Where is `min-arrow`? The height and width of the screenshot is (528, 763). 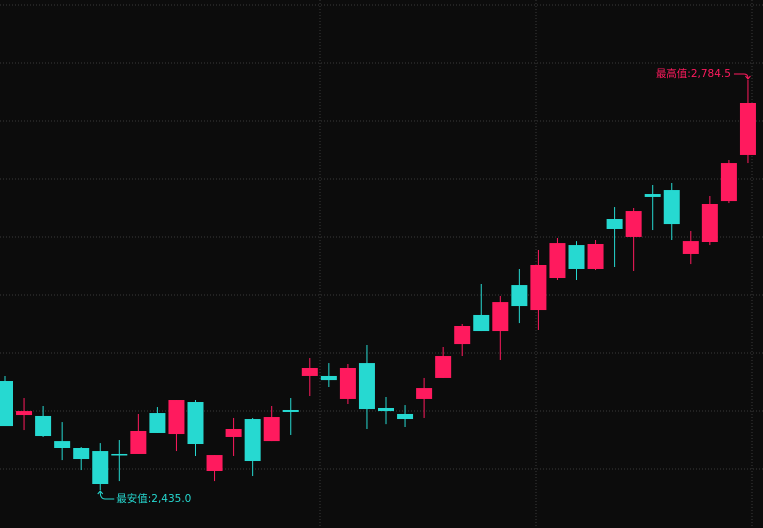 min-arrow is located at coordinates (107, 495).